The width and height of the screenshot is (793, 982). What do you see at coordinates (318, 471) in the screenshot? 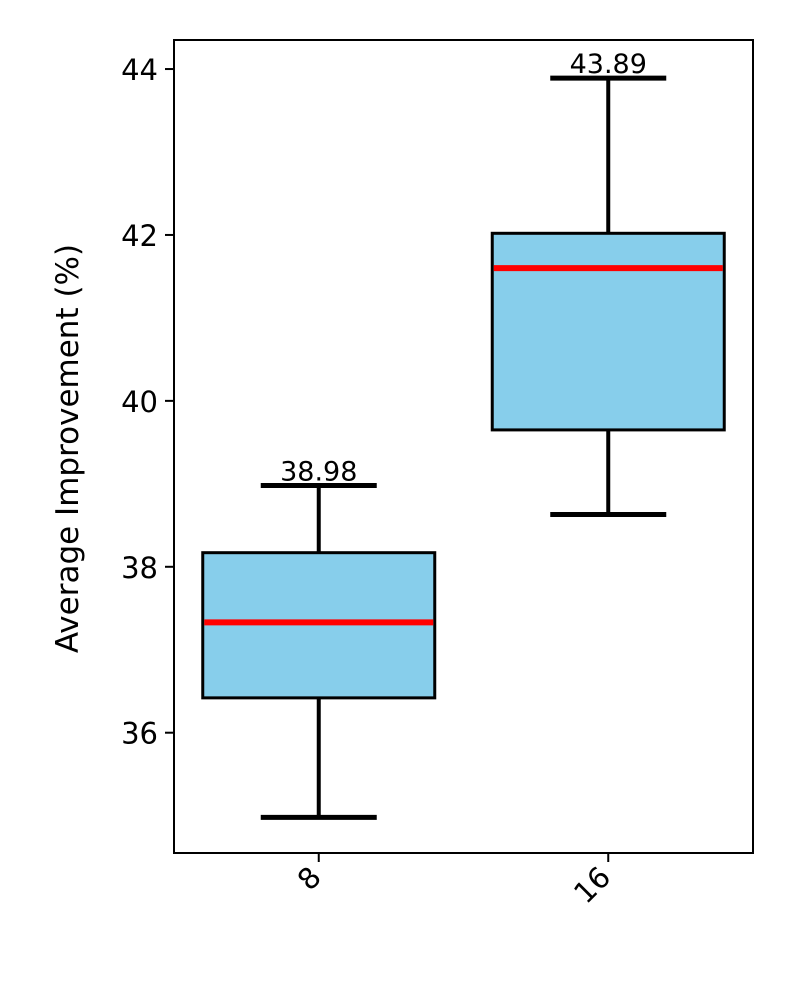
I see `max-label-8: 38.98` at bounding box center [318, 471].